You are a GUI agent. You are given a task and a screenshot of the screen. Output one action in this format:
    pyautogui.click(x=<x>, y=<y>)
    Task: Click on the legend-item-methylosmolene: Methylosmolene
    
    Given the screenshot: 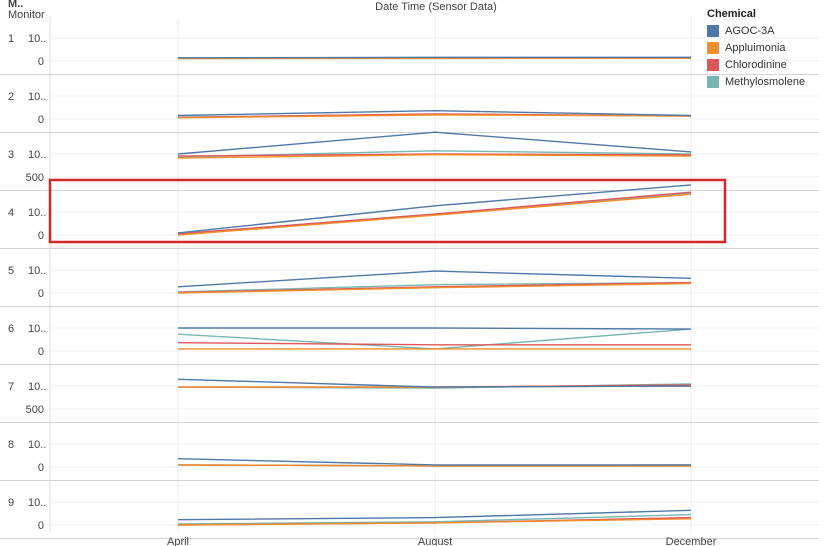 What is the action you would take?
    pyautogui.click(x=756, y=81)
    